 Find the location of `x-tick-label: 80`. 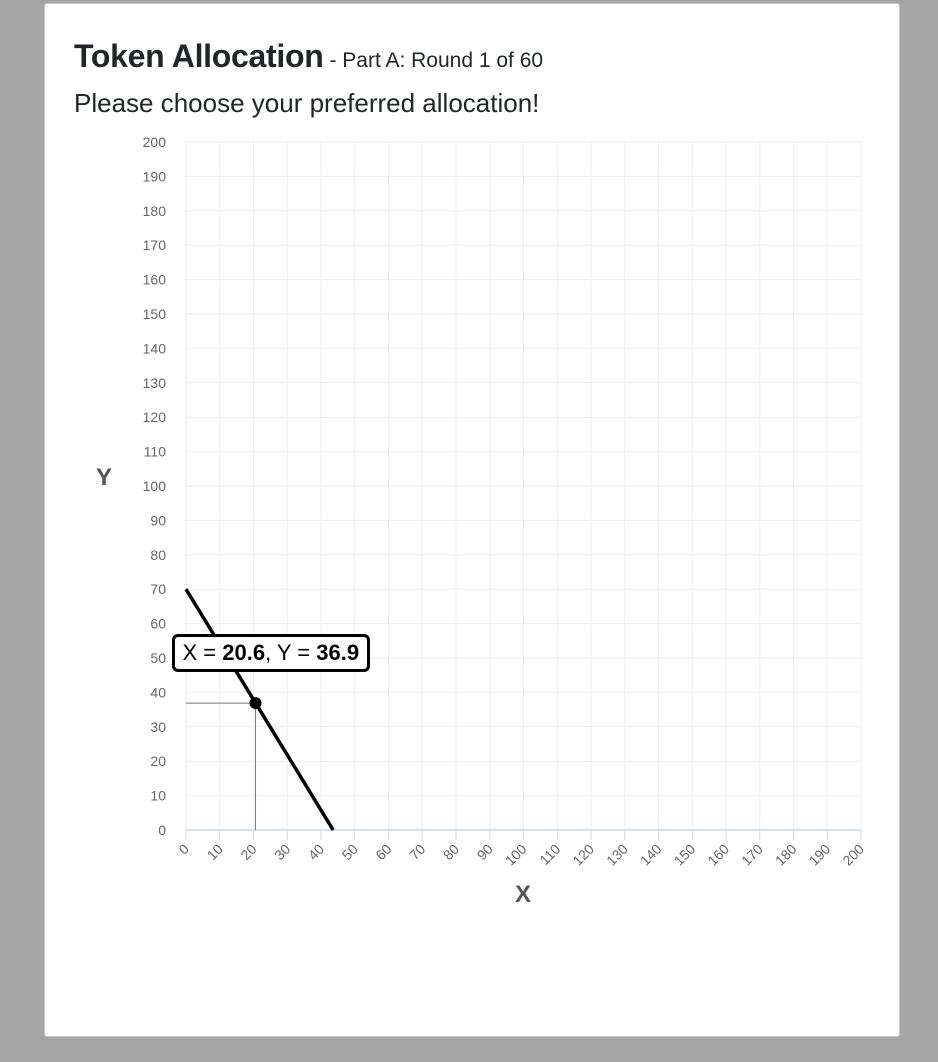

x-tick-label: 80 is located at coordinates (451, 852).